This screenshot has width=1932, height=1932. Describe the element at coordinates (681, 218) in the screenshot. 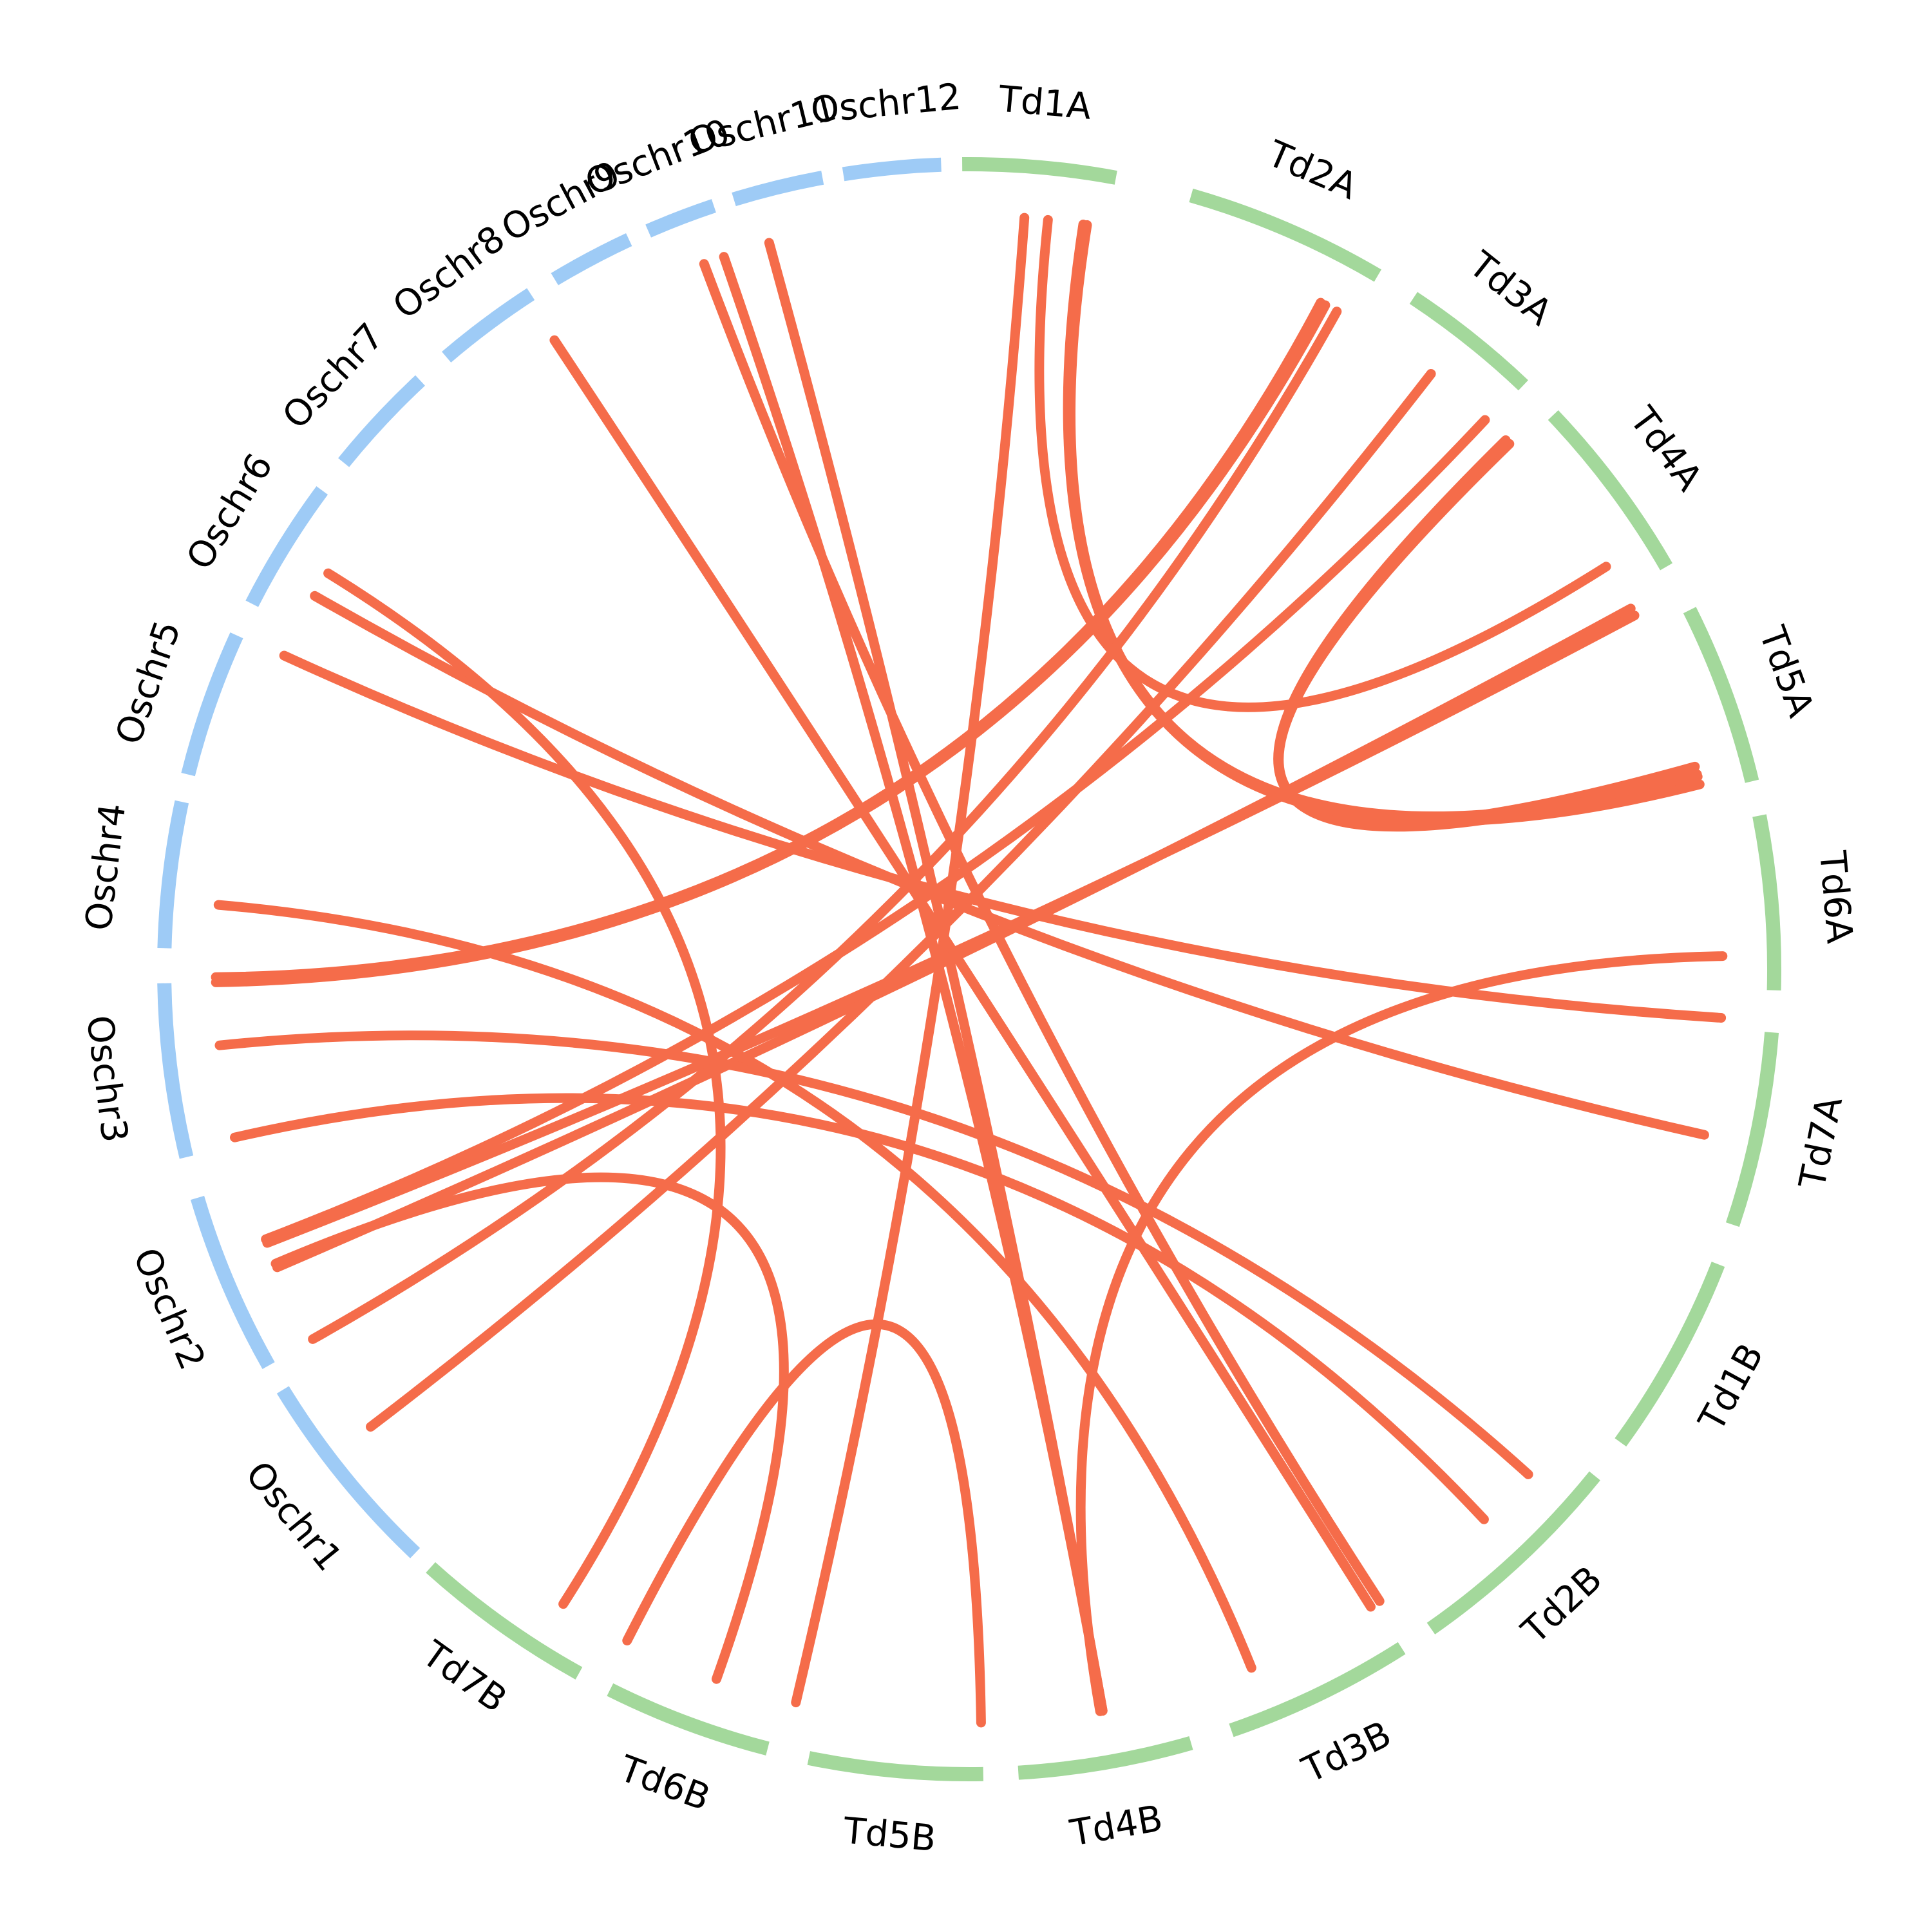

I see `chromosome-arc-oschr10` at that location.